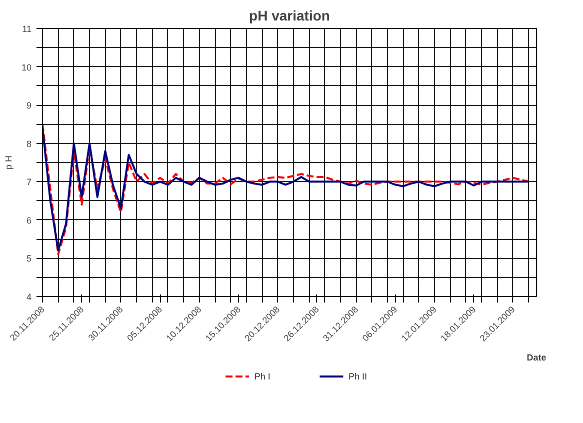 The image size is (583, 423). What do you see at coordinates (29, 297) in the screenshot?
I see `y-tick-label: 4` at bounding box center [29, 297].